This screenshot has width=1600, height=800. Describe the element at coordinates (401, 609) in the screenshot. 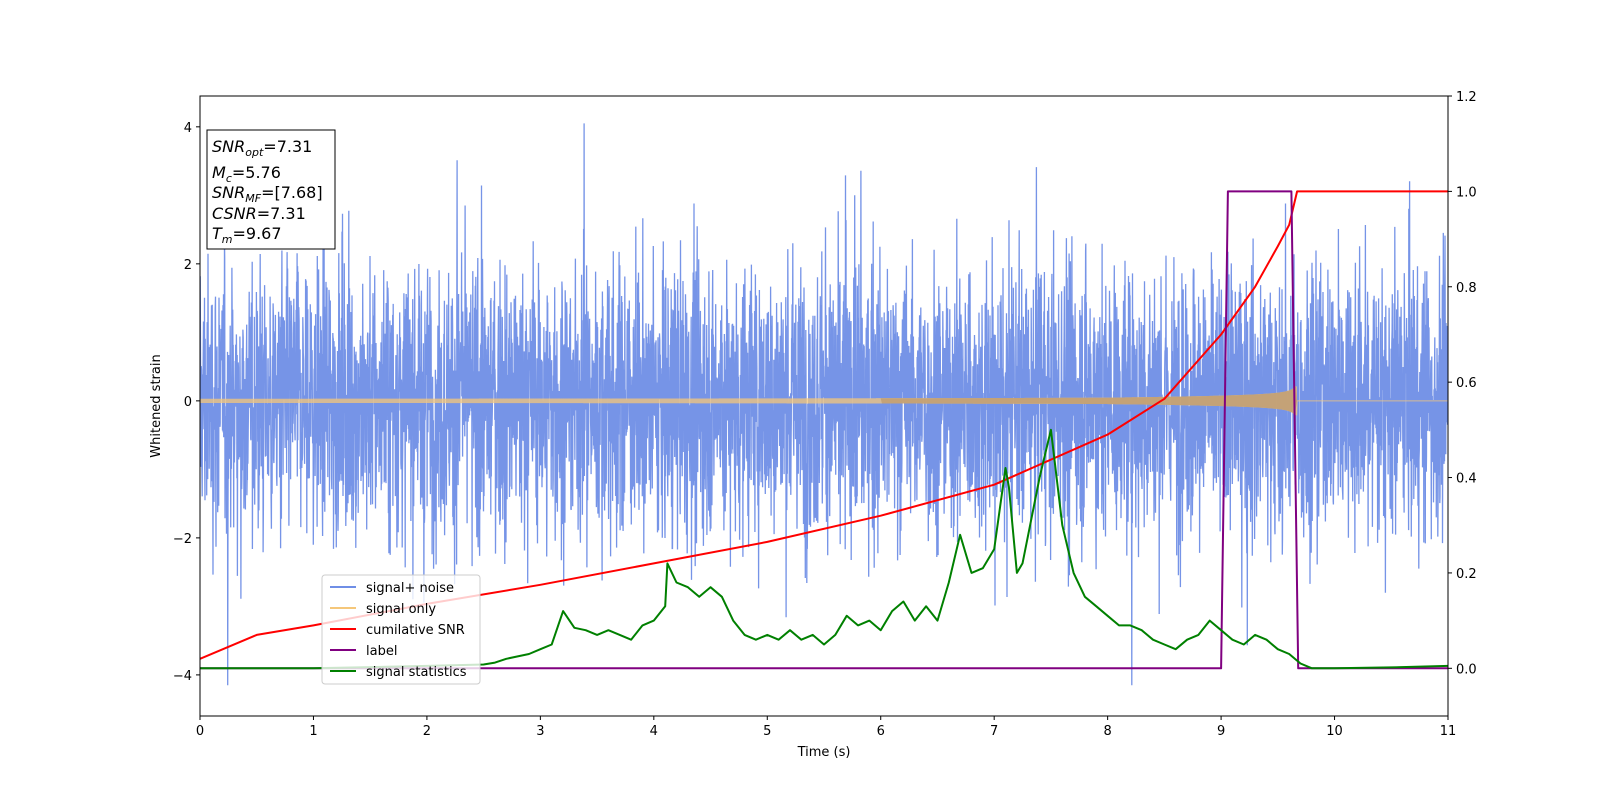

I see `legend-label-signal-only: signal only` at that location.